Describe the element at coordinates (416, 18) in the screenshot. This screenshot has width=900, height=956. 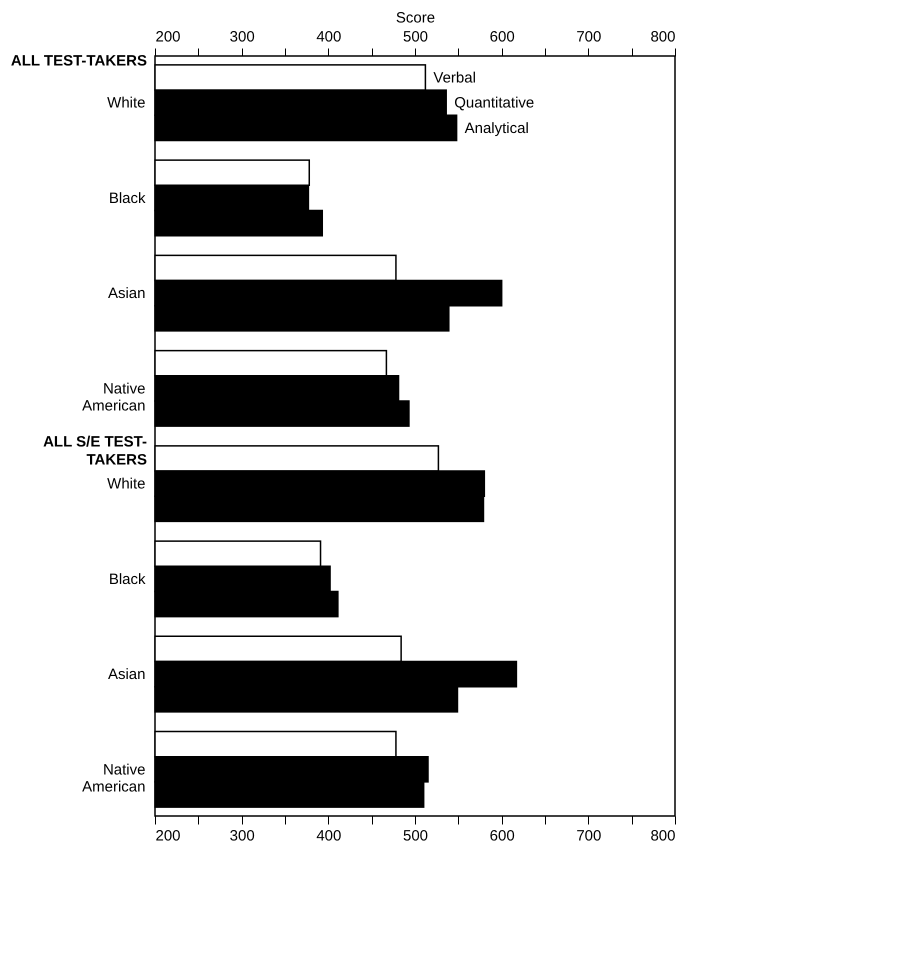
I see `x2-axis-title: Score` at that location.